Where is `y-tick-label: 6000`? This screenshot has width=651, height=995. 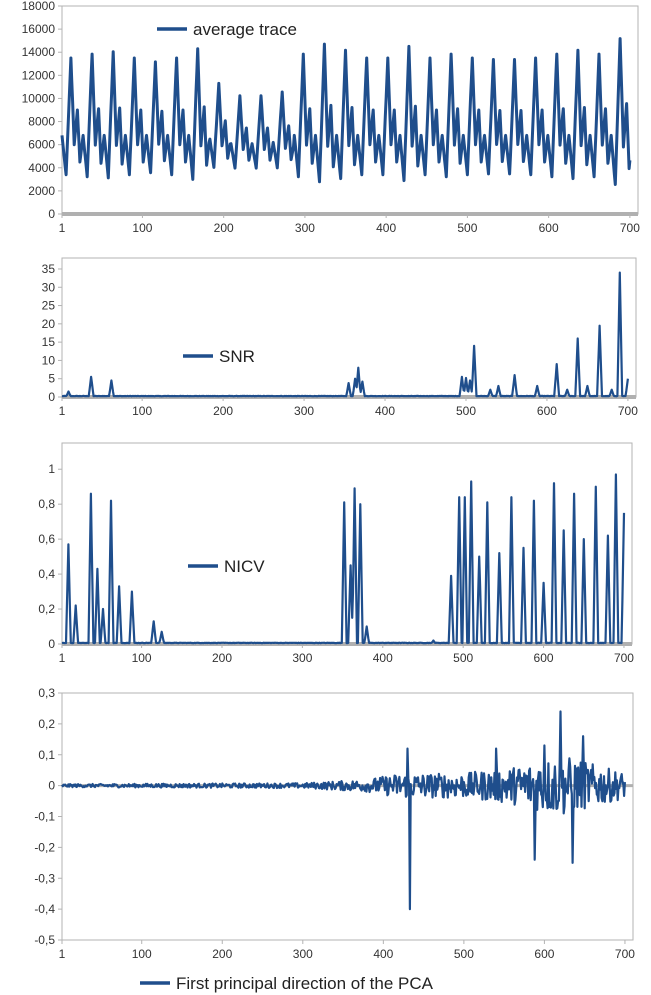 y-tick-label: 6000 is located at coordinates (41, 145).